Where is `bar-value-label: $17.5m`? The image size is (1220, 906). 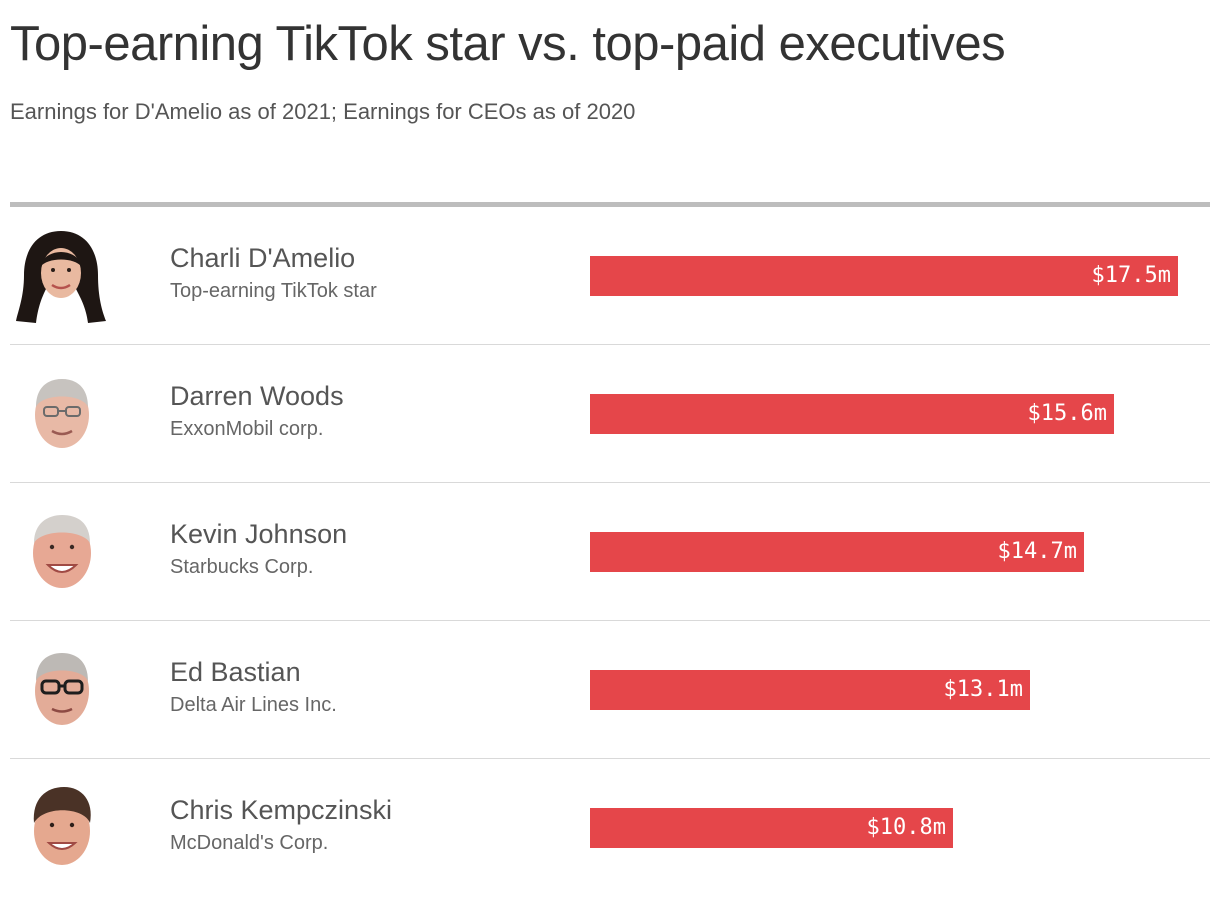
bar-value-label: $17.5m is located at coordinates (1131, 275).